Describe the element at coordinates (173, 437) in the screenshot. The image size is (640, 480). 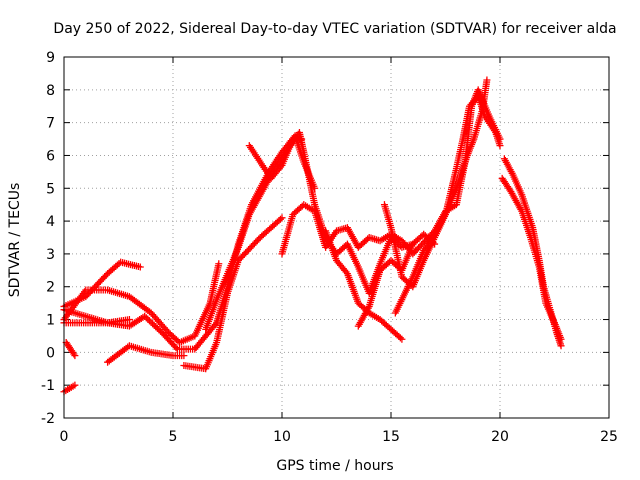
I see `x-tick-label: 5` at that location.